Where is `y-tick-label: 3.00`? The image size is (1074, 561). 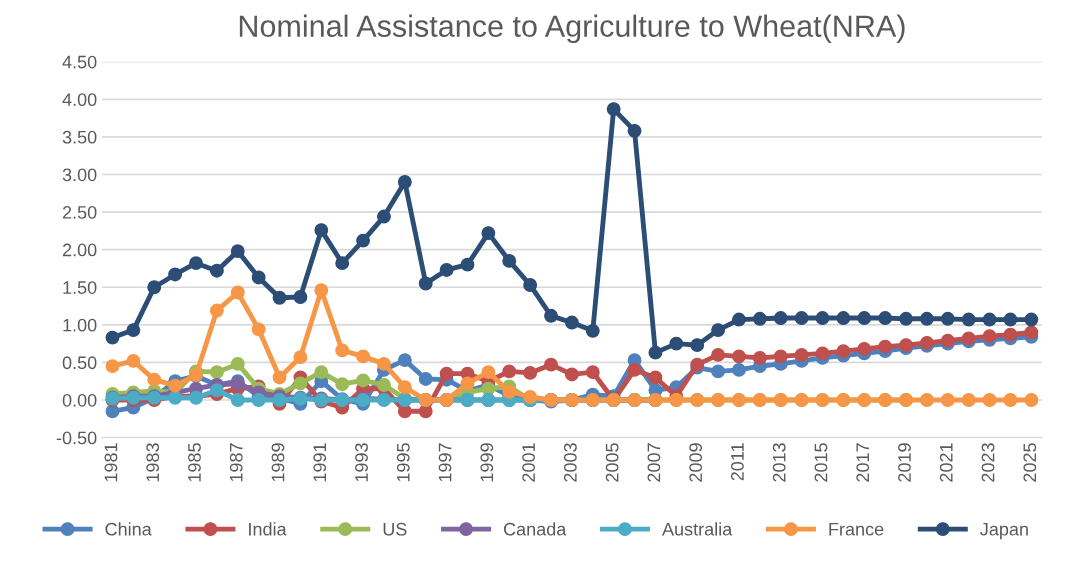
y-tick-label: 3.00 is located at coordinates (79, 175).